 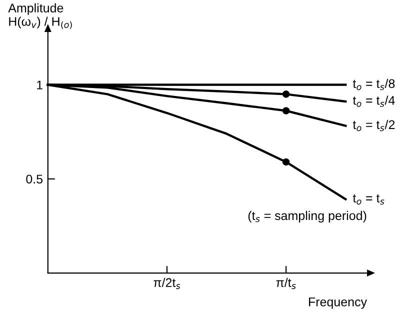 I want to click on series-label: t$_{o}$ = t$_{s}$/8, so click(x=373, y=84).